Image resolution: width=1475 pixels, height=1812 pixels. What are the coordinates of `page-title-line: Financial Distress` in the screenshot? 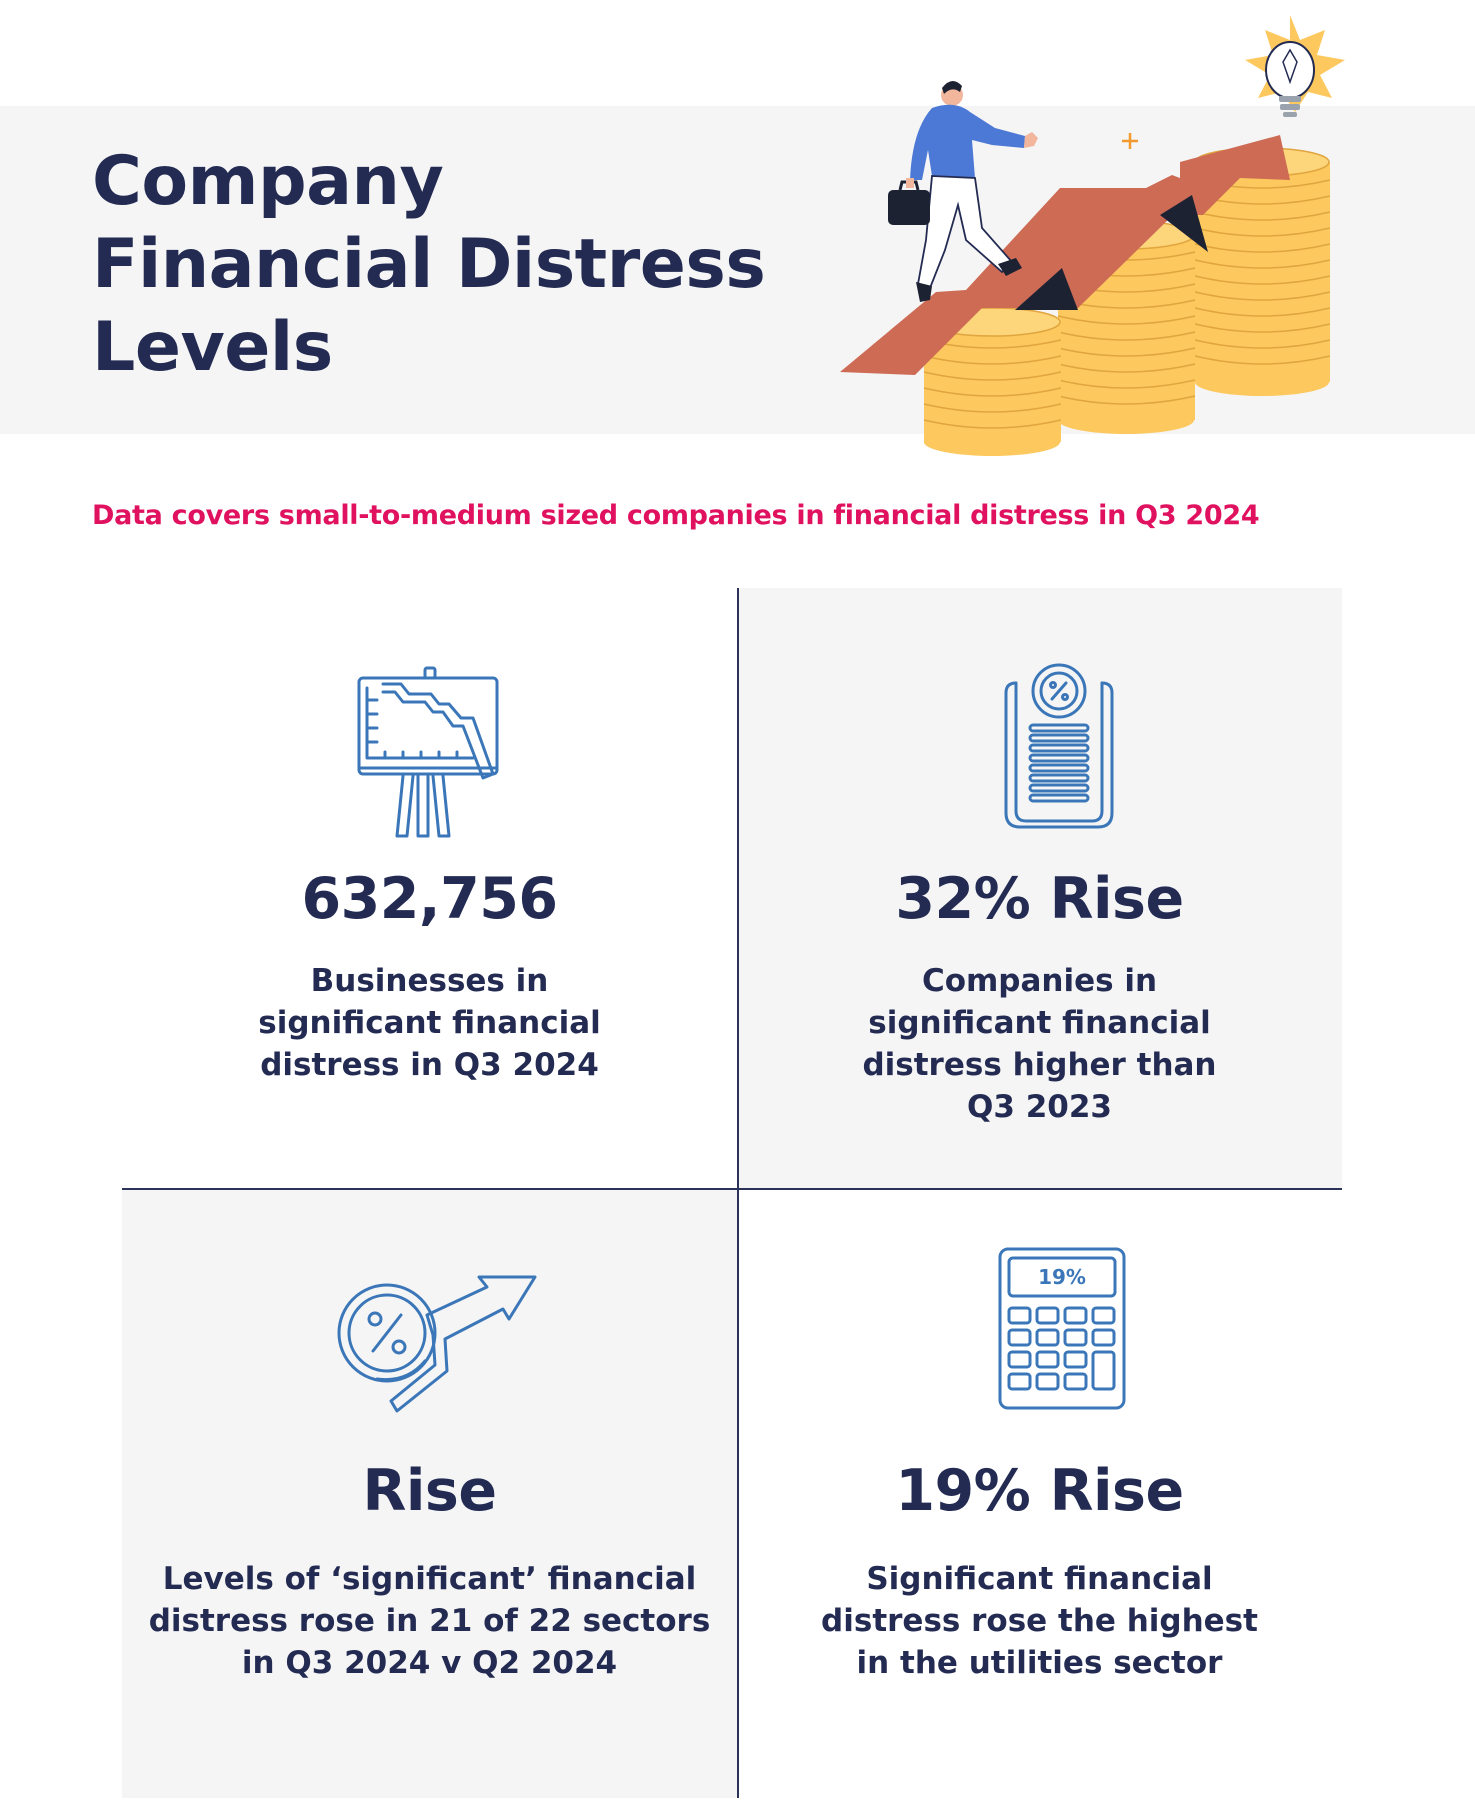 It's located at (429, 264).